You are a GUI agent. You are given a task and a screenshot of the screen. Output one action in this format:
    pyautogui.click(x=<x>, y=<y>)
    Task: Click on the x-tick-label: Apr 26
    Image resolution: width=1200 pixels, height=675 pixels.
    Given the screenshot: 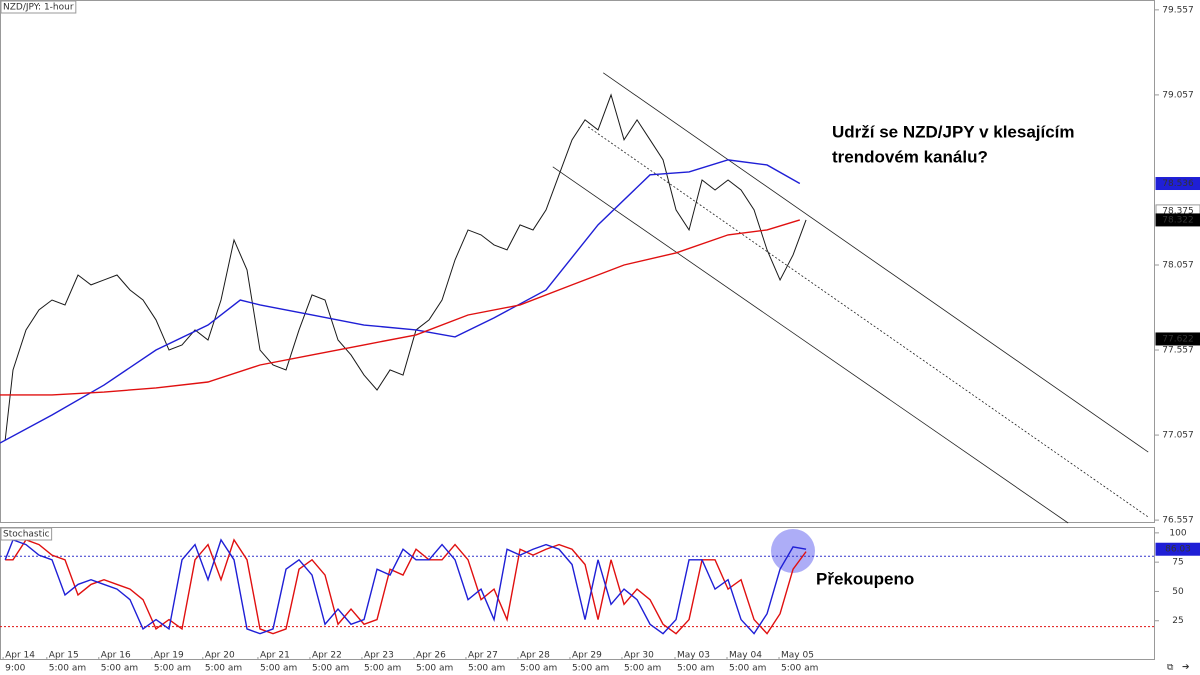 What is the action you would take?
    pyautogui.click(x=431, y=656)
    